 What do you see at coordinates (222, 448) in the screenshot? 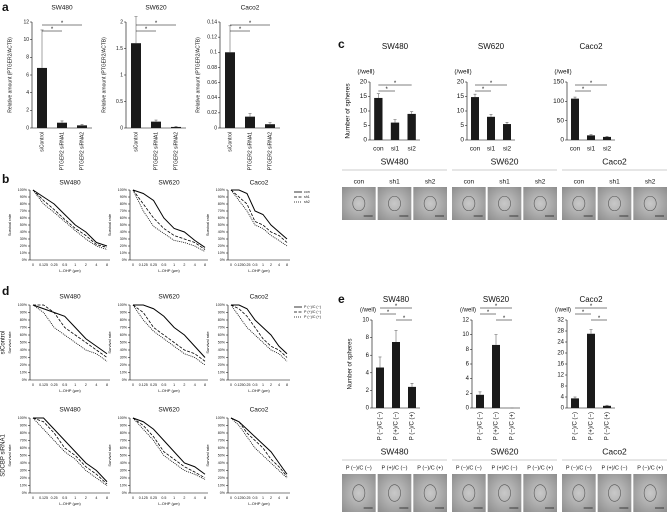
I see `y-tick-label: 60%` at bounding box center [222, 448].